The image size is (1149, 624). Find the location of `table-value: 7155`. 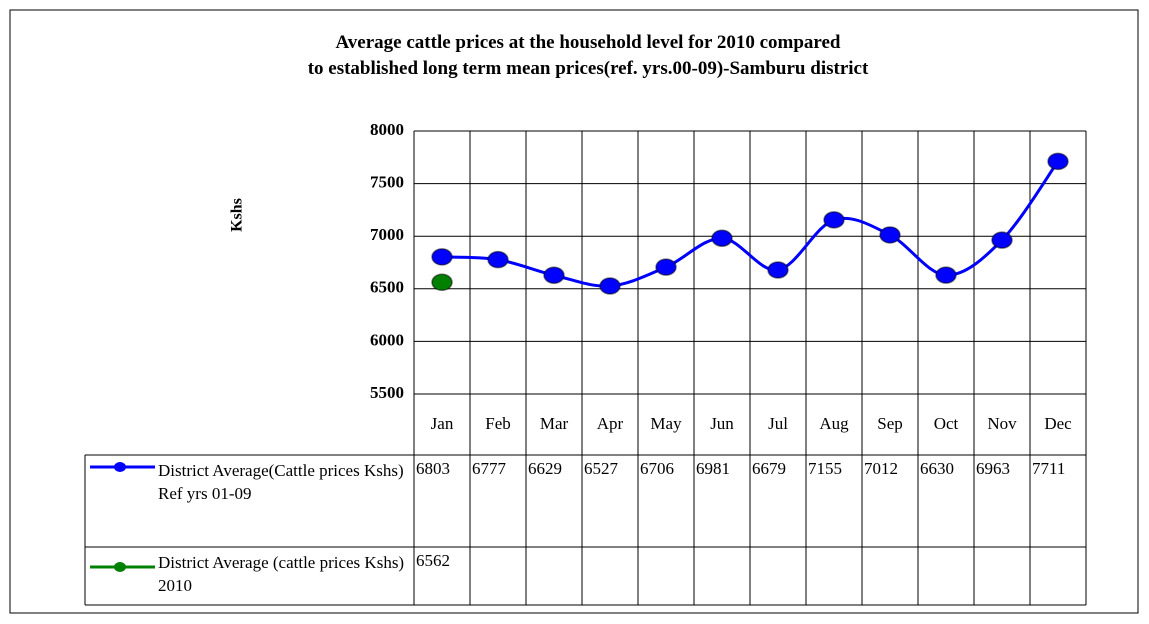

table-value: 7155 is located at coordinates (825, 468).